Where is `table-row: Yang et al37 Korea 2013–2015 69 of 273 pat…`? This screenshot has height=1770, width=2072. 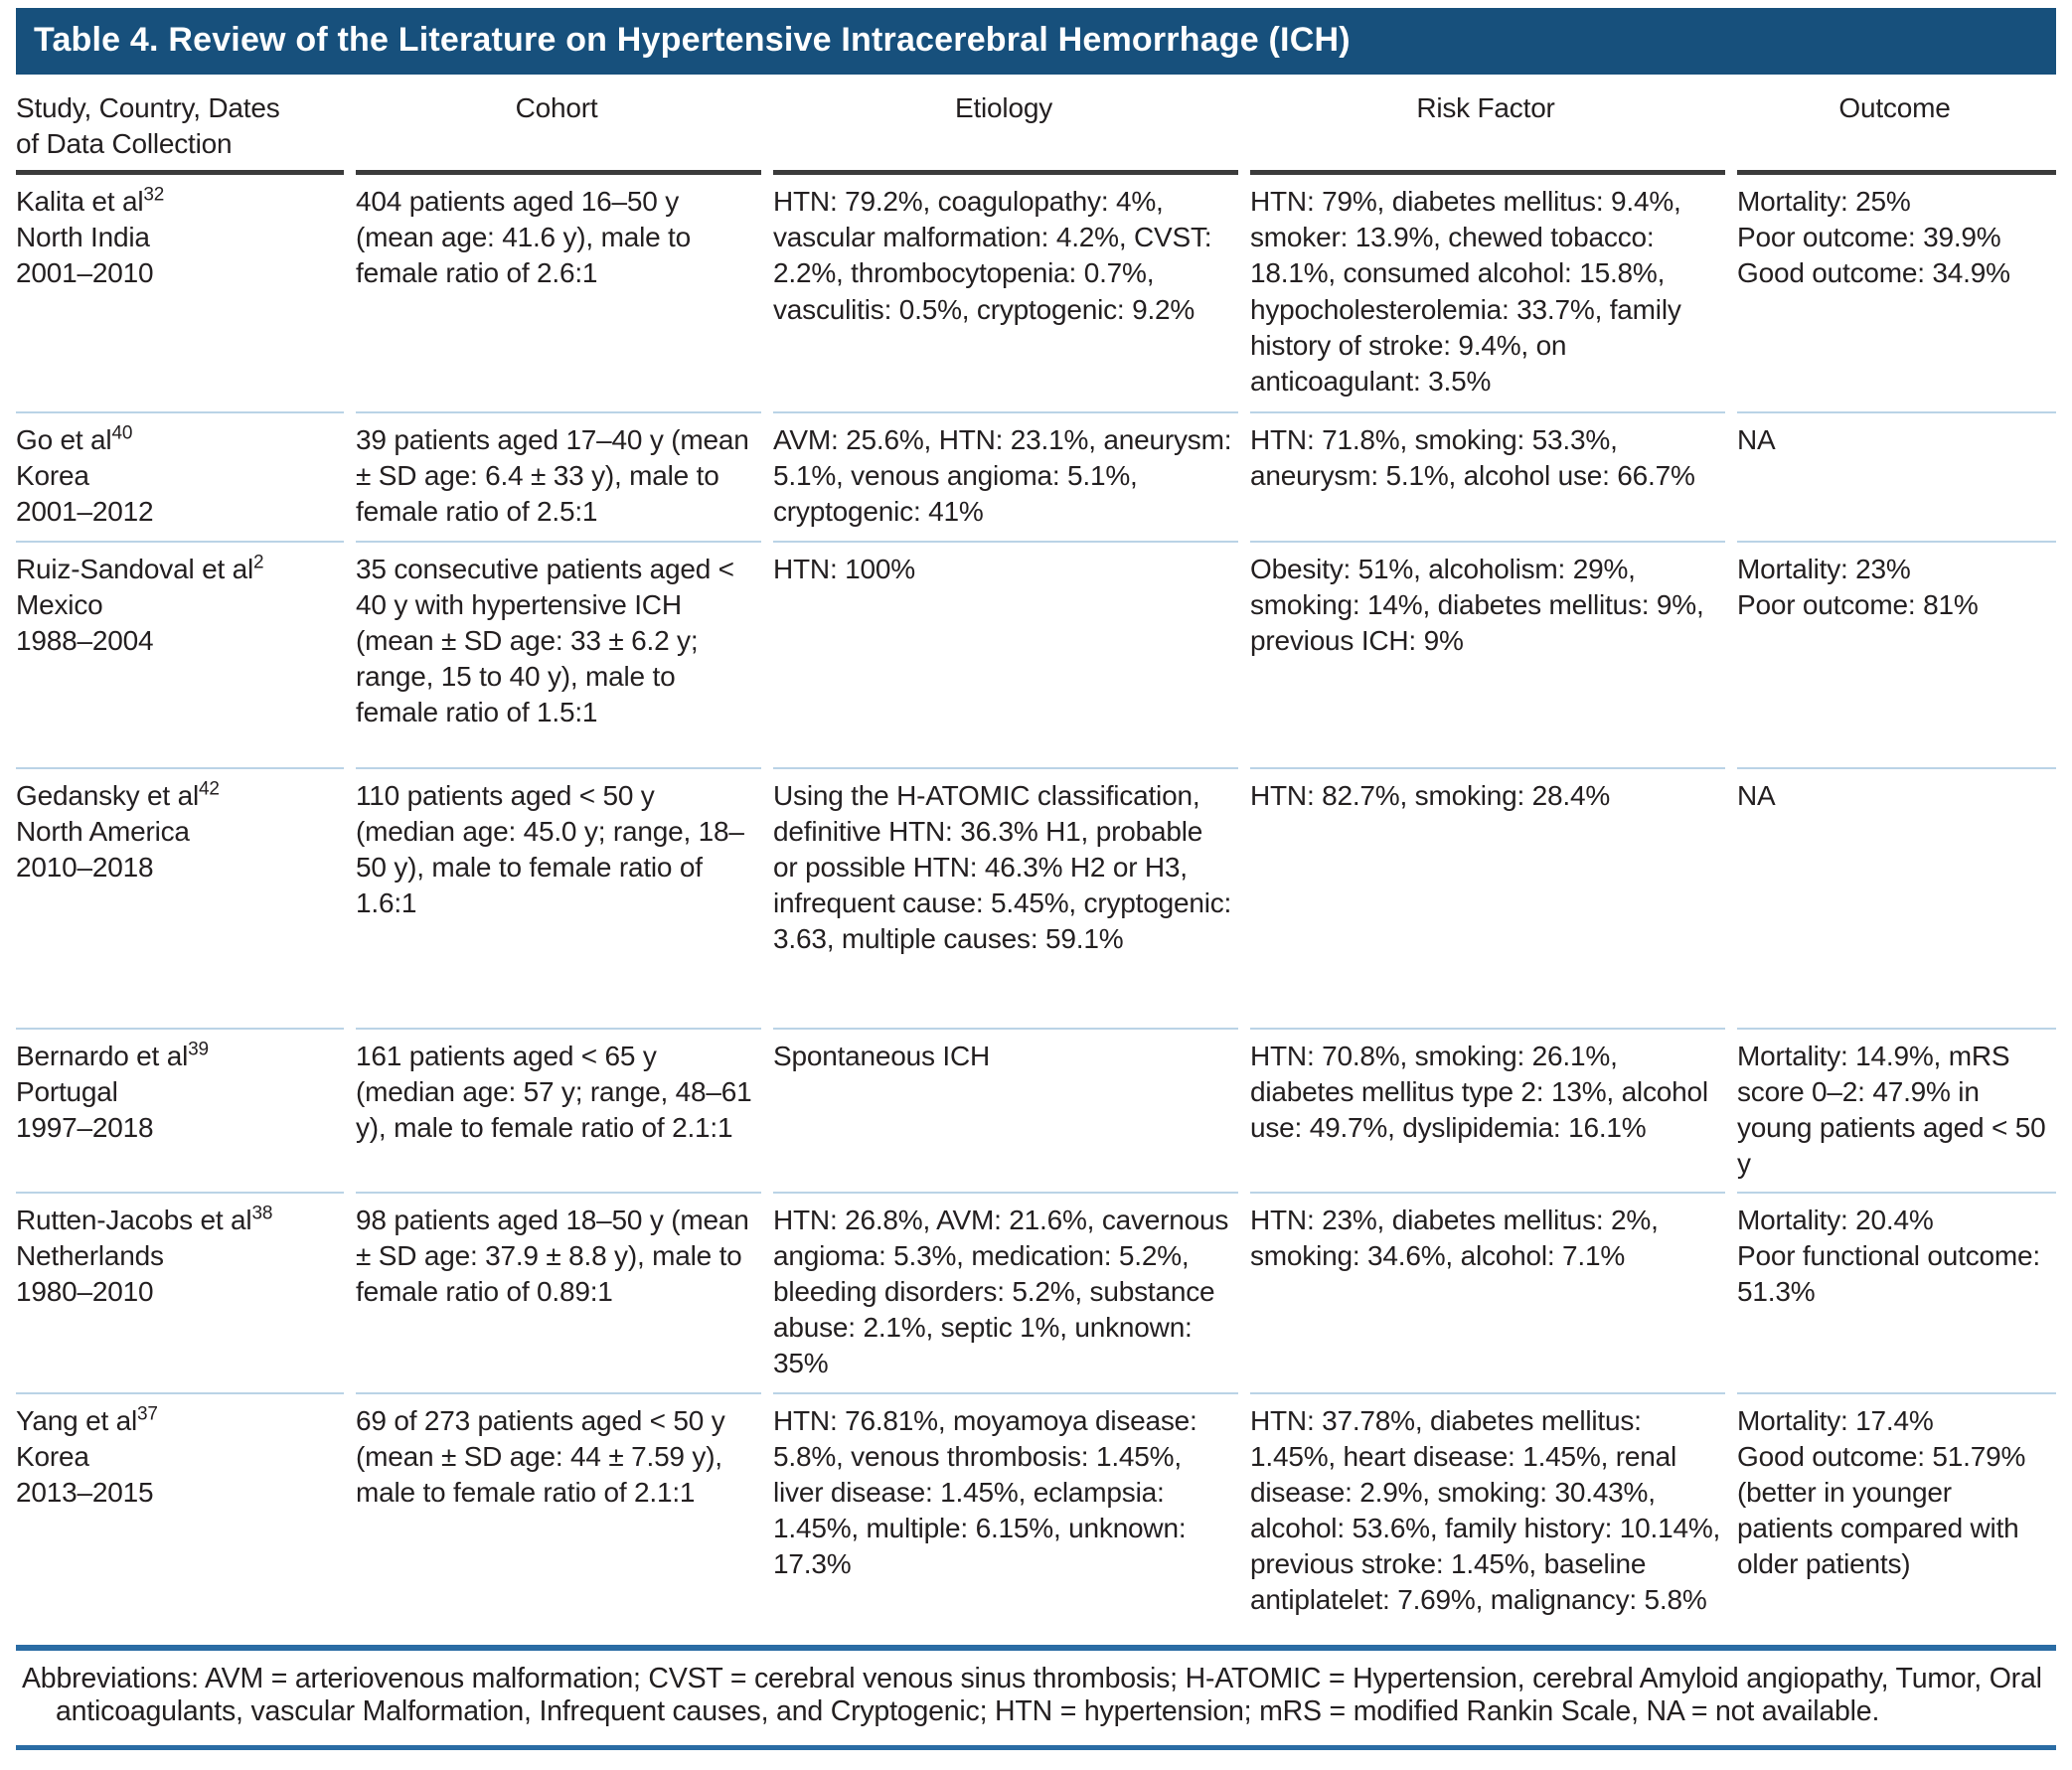
table-row: Yang et al37 Korea 2013–2015 69 of 273 pat… is located at coordinates (1036, 1517).